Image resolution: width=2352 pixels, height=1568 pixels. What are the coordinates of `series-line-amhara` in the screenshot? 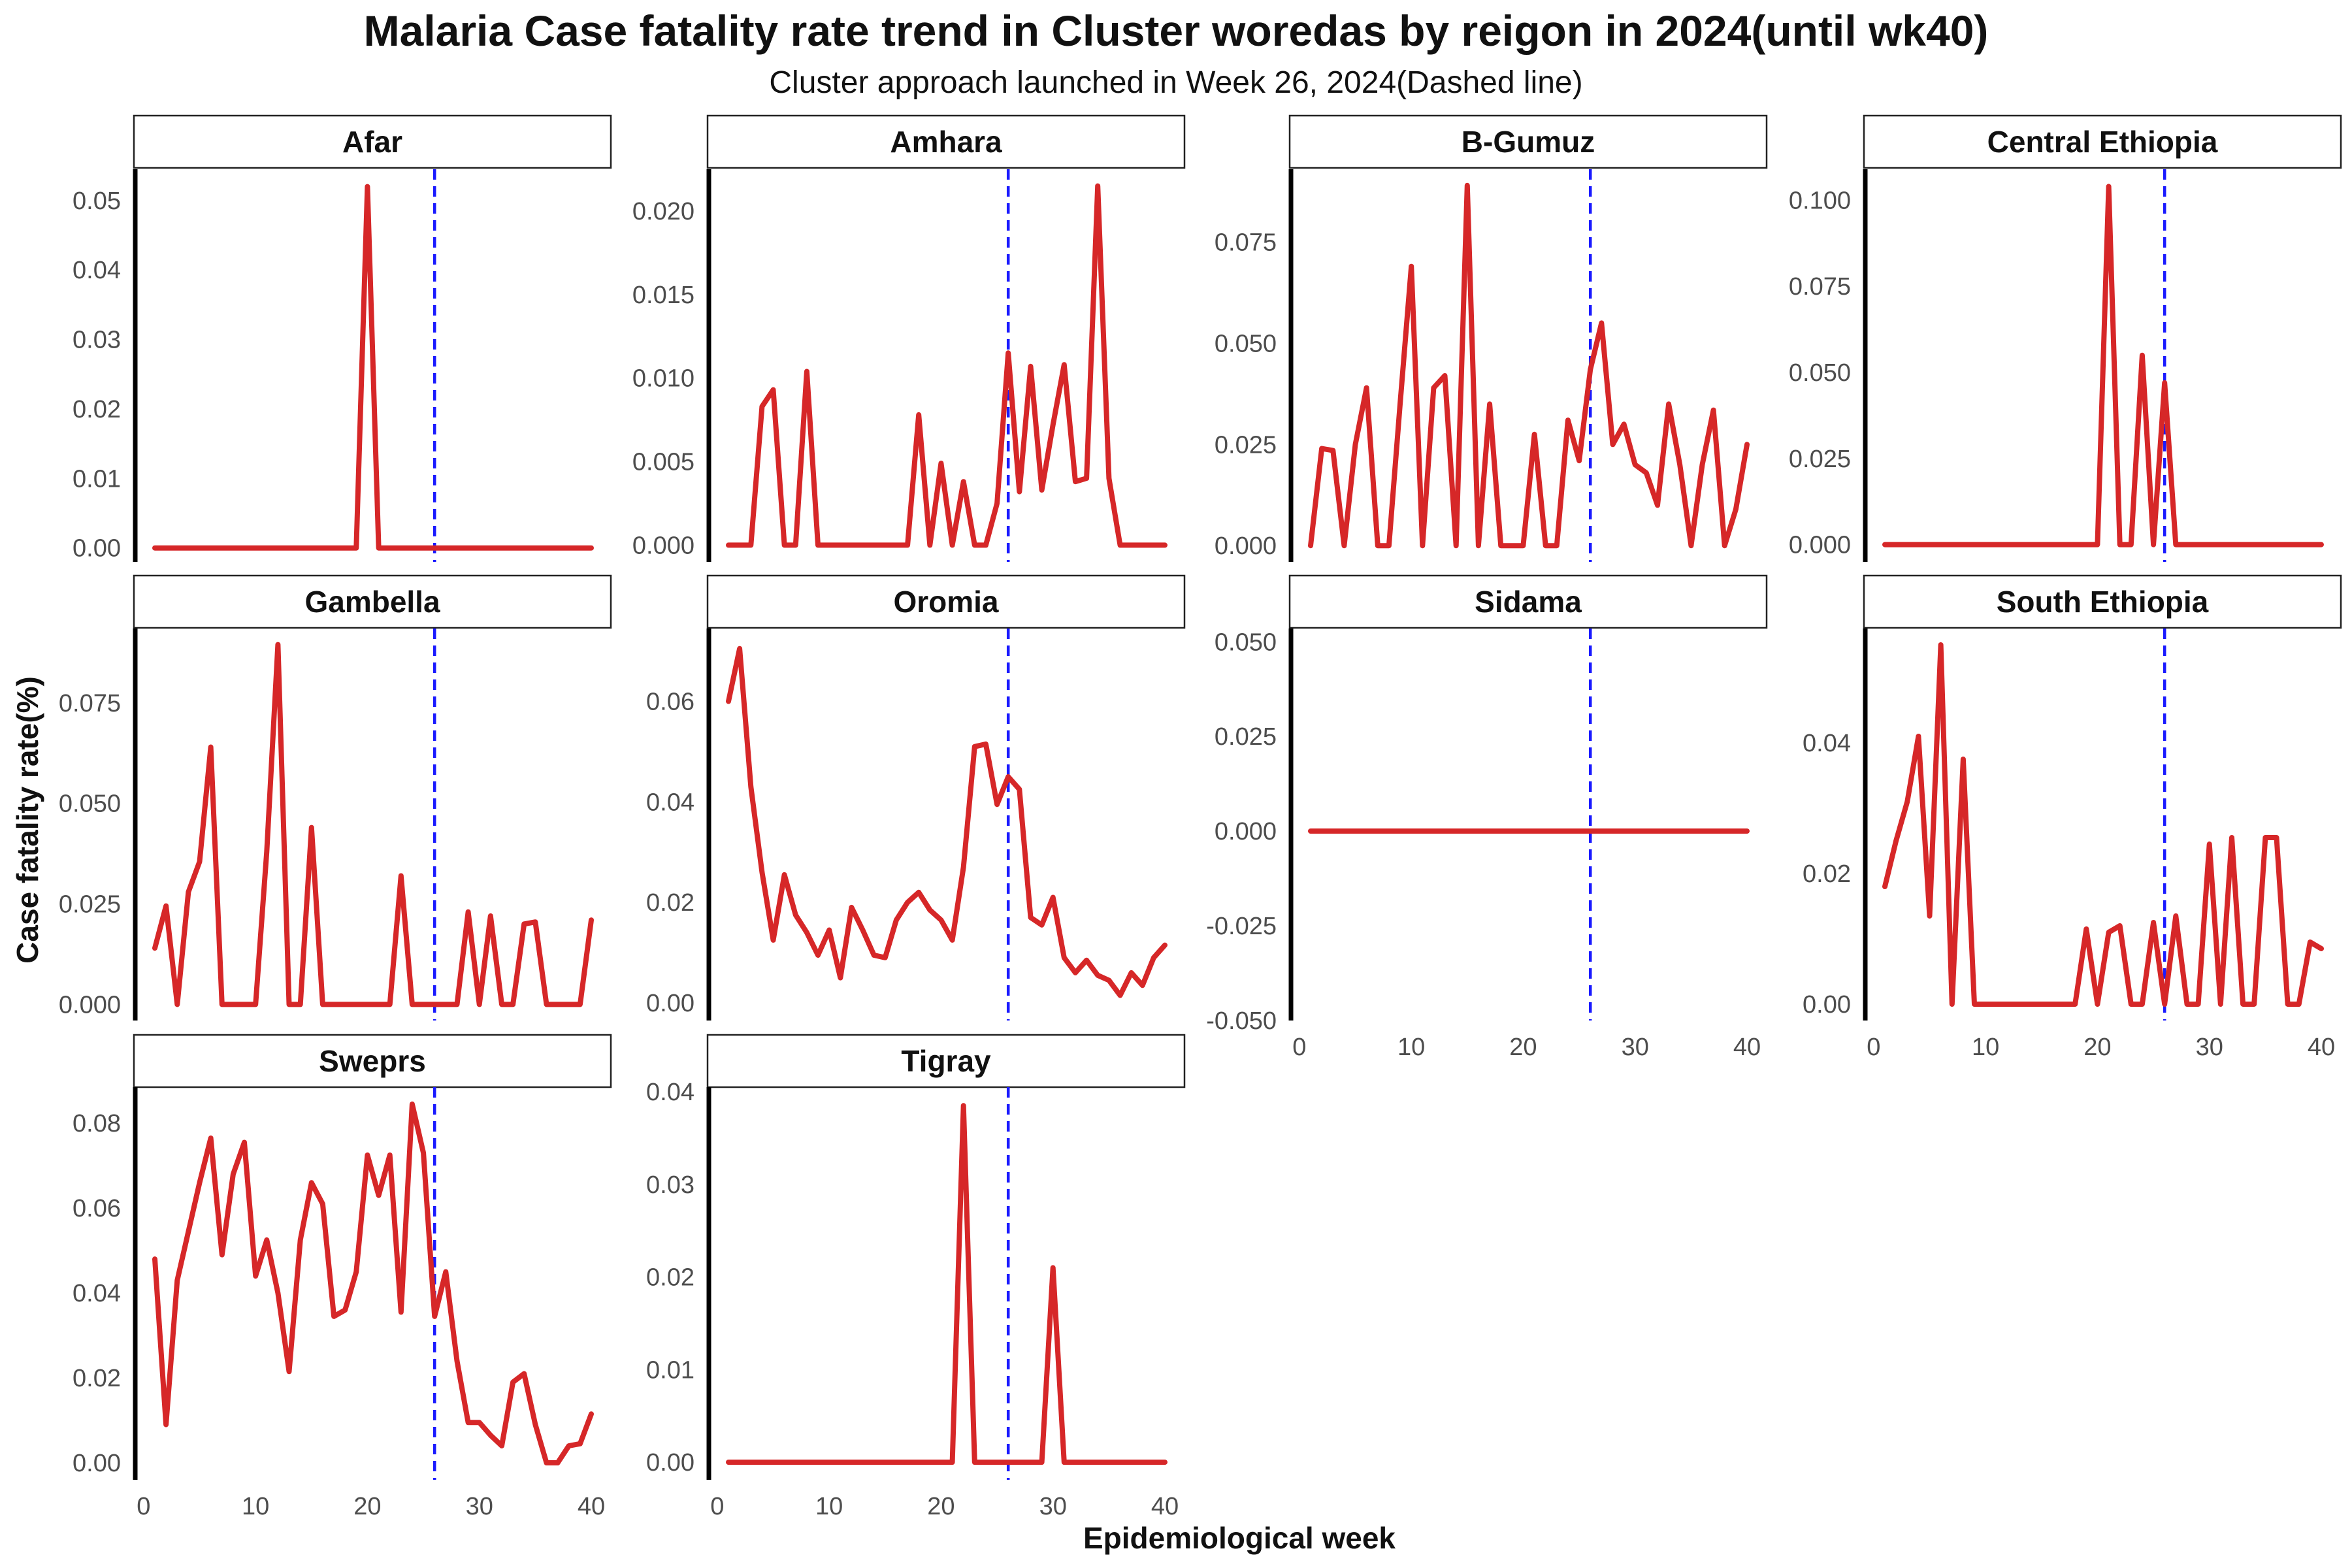 It's located at (947, 365).